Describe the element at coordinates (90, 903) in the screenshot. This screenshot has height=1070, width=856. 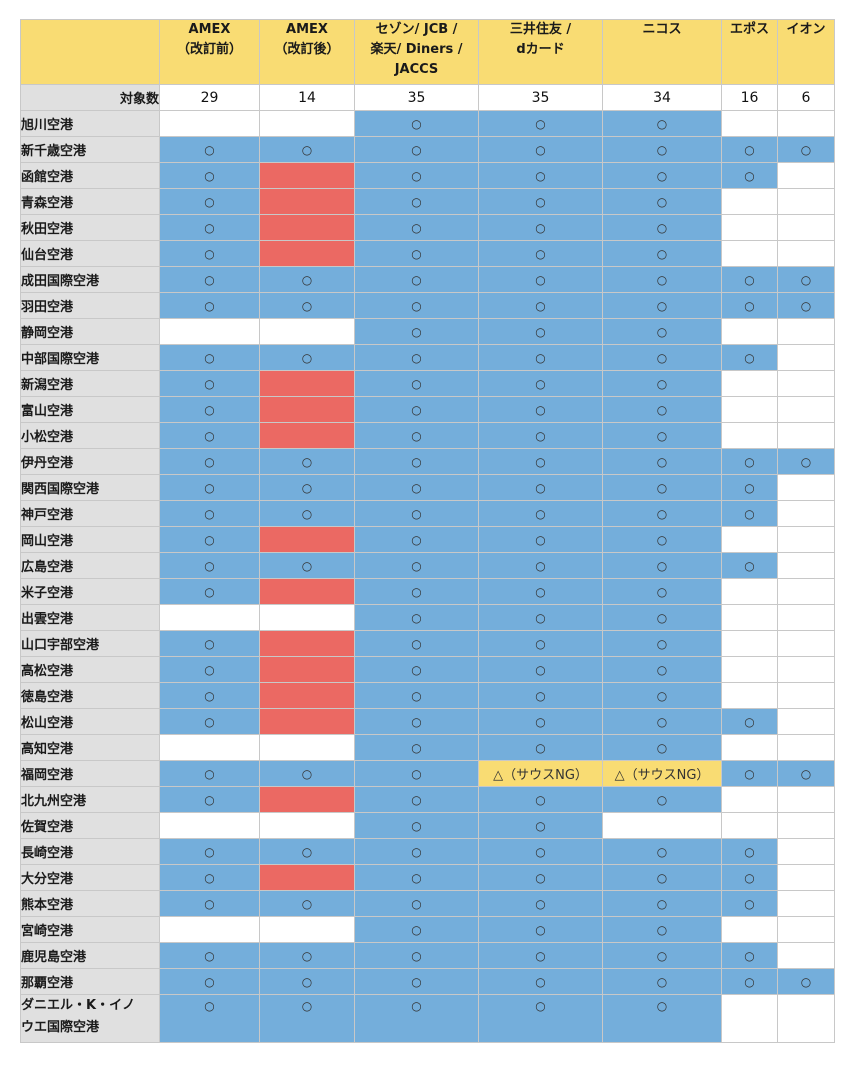
I see `airport-name: 熊本空港` at that location.